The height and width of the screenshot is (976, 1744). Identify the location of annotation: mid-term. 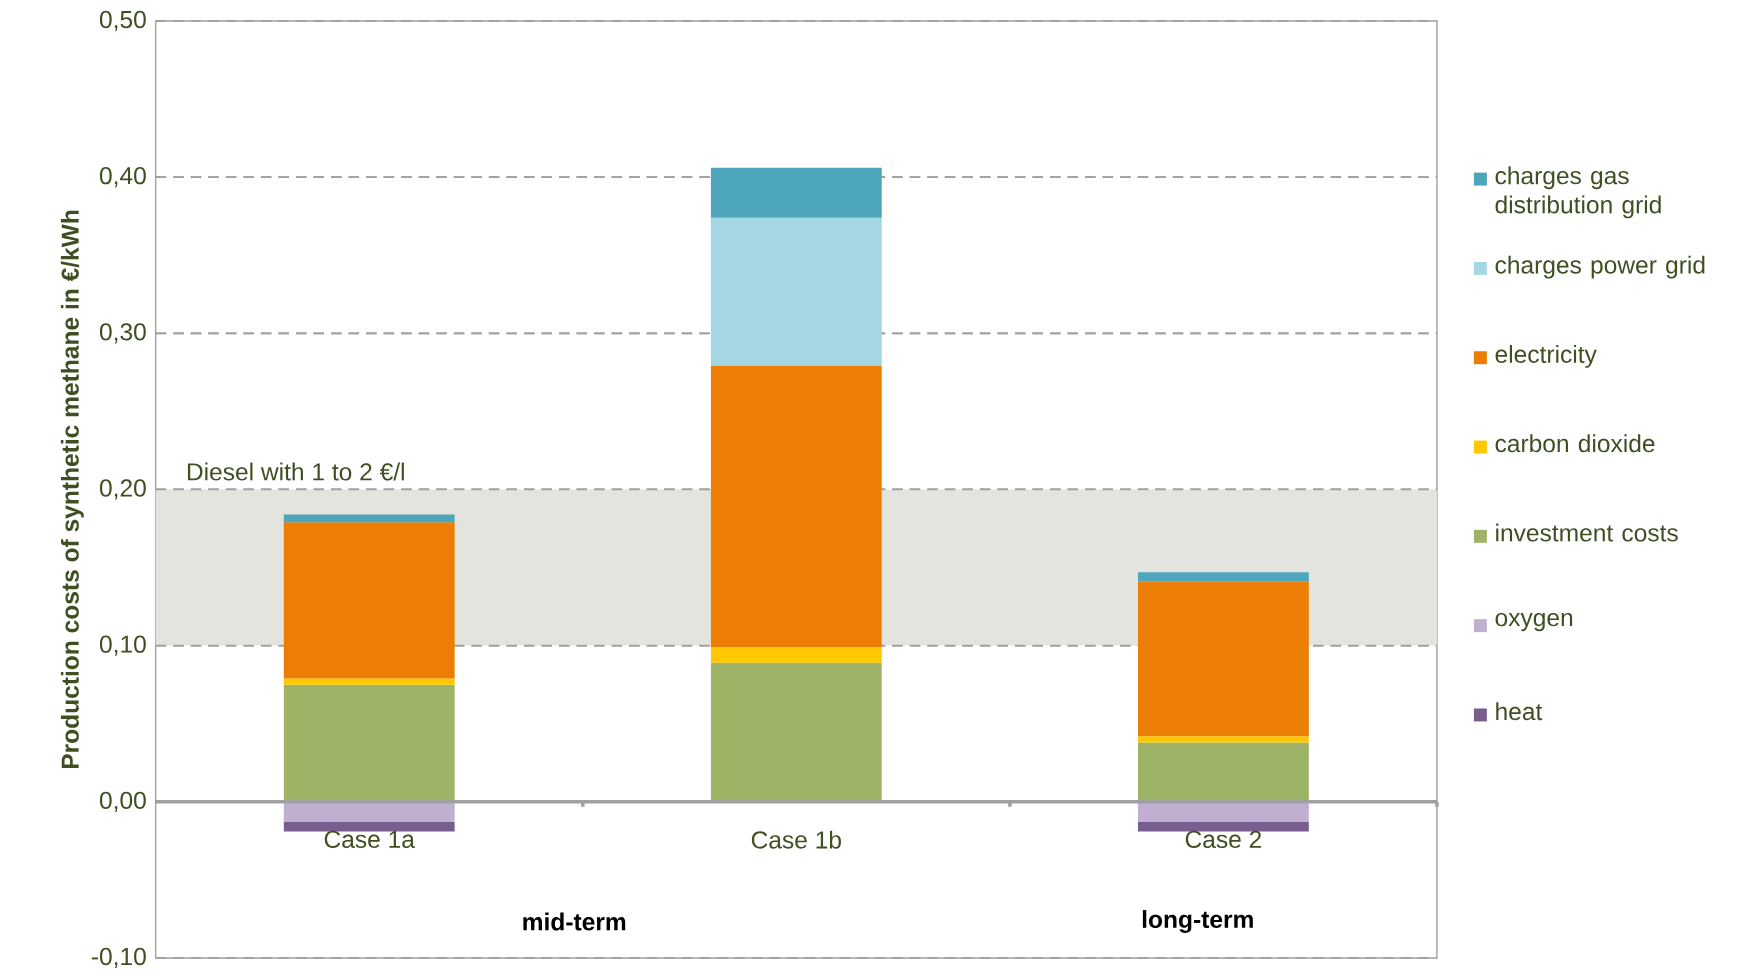
(574, 921).